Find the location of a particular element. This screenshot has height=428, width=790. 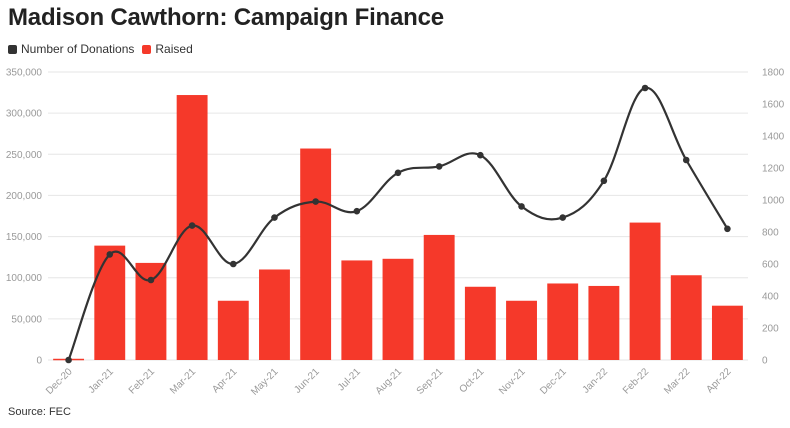

legend-label-raised: Raised is located at coordinates (174, 49).